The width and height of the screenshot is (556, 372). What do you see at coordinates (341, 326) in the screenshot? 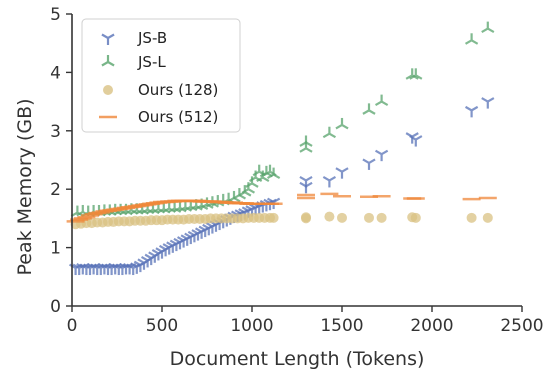
I see `x-tick-label: 1500` at bounding box center [341, 326].